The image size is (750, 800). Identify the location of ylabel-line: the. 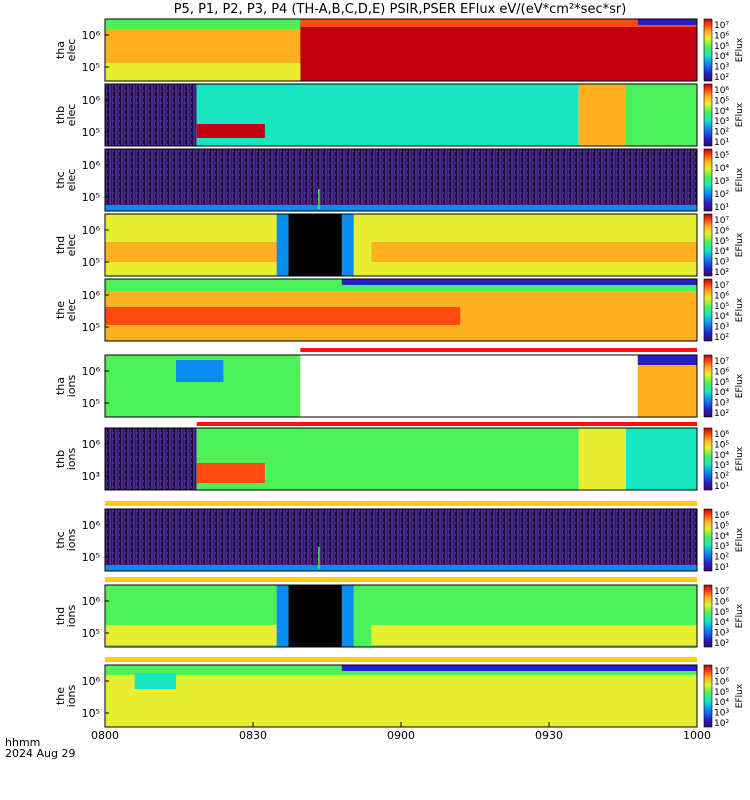
(60, 310).